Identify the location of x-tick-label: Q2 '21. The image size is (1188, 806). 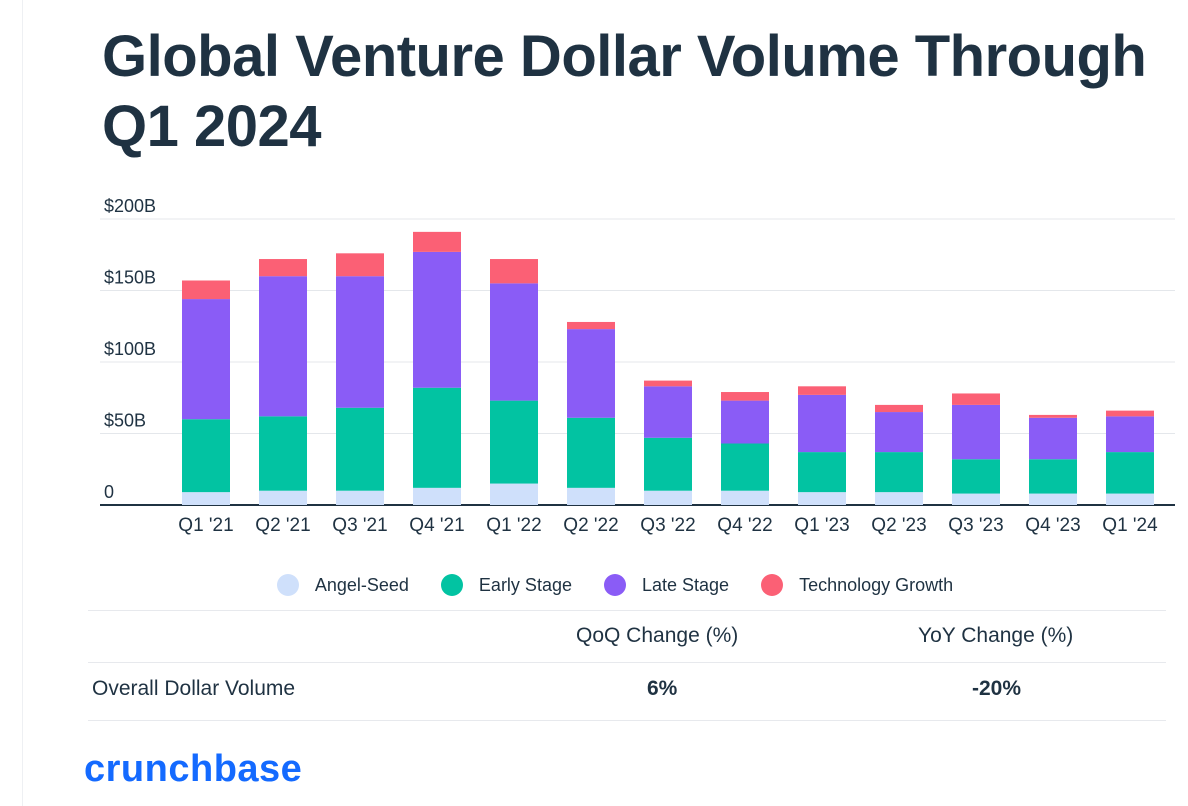
(282, 525).